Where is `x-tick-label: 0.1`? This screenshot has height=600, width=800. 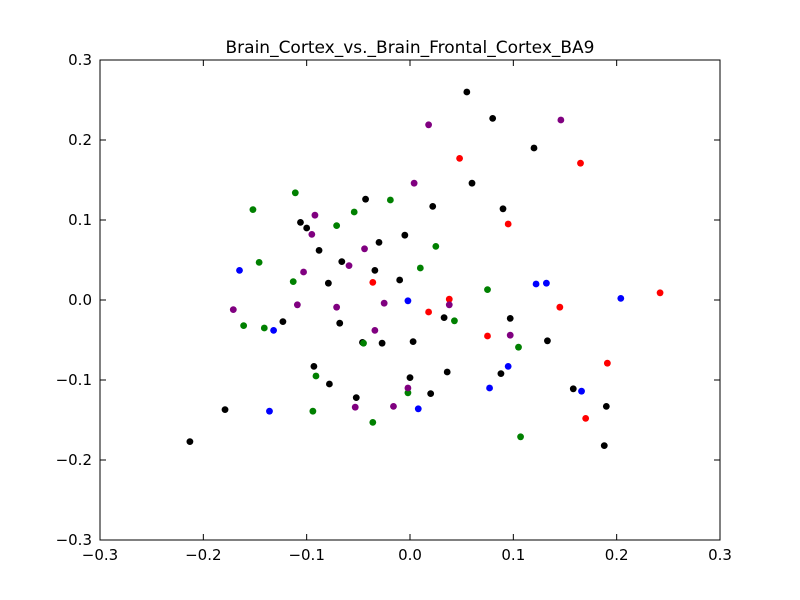
x-tick-label: 0.1 is located at coordinates (513, 555).